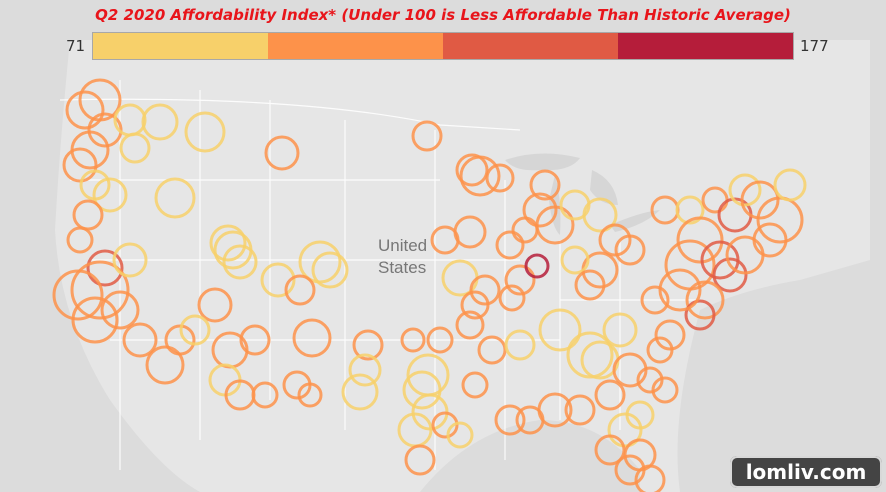 Image resolution: width=886 pixels, height=492 pixels. Describe the element at coordinates (402, 267) in the screenshot. I see `country-label-line2: States` at that location.